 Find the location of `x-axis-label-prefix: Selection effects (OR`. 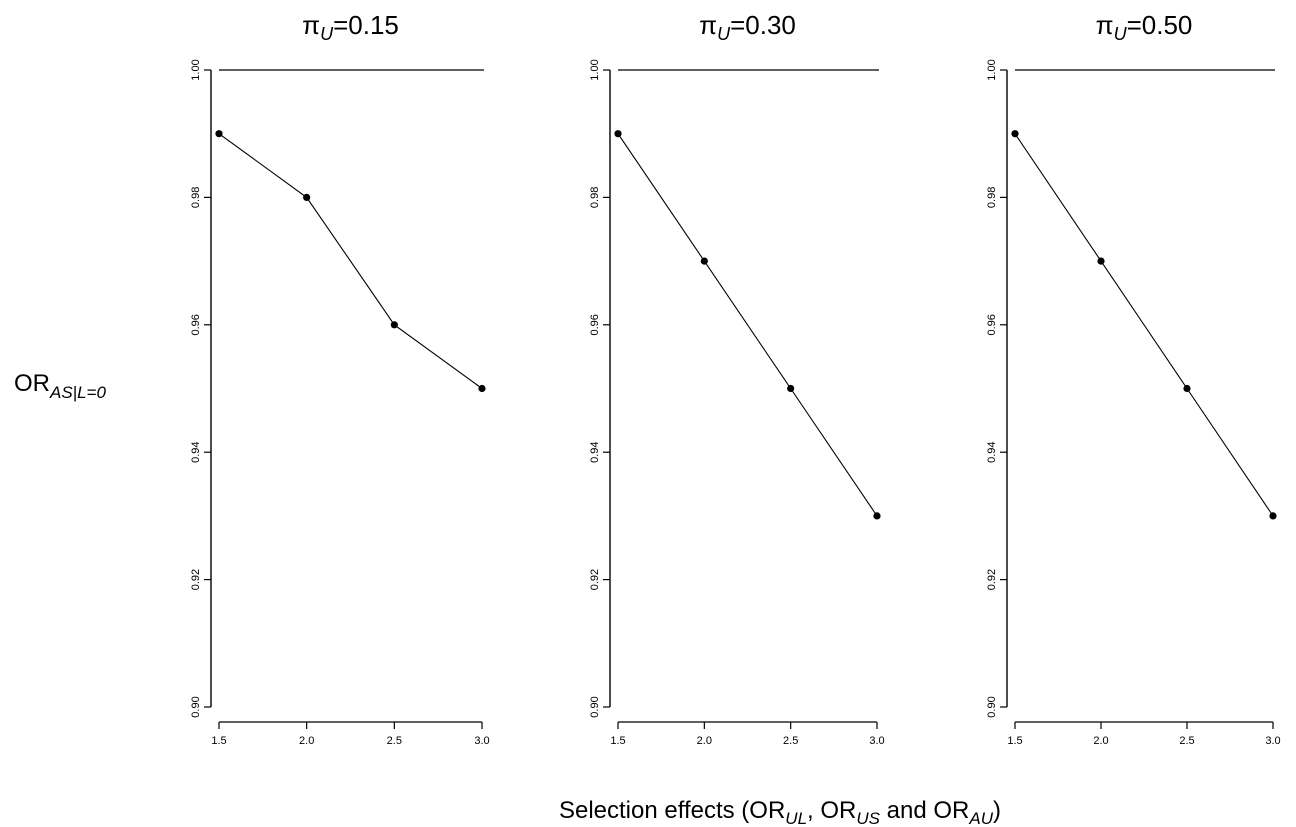

x-axis-label-prefix: Selection effects (OR is located at coordinates (672, 810).